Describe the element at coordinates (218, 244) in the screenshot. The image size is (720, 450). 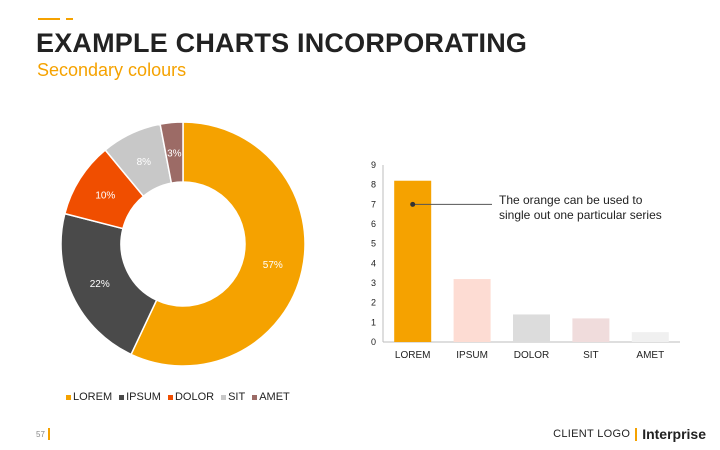
I see `donut-slice-lorem` at that location.